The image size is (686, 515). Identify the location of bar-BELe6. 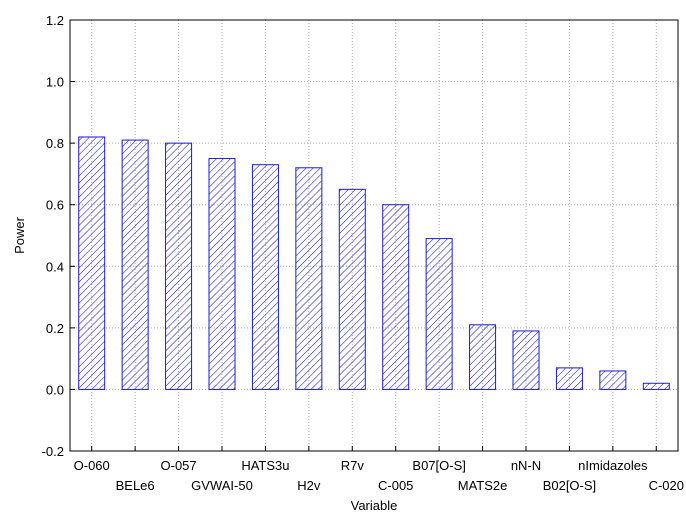
(135, 264).